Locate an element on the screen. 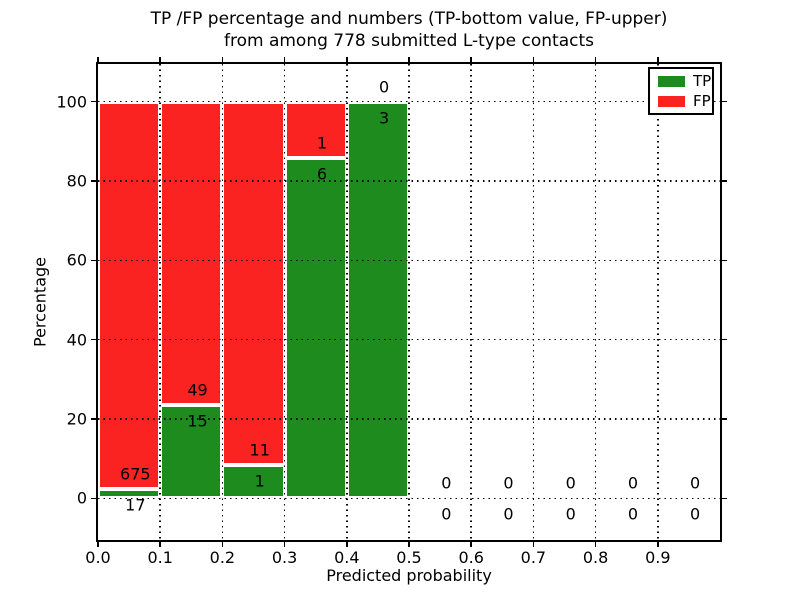 This screenshot has width=800, height=600. y-tick-label: 0 is located at coordinates (81, 498).